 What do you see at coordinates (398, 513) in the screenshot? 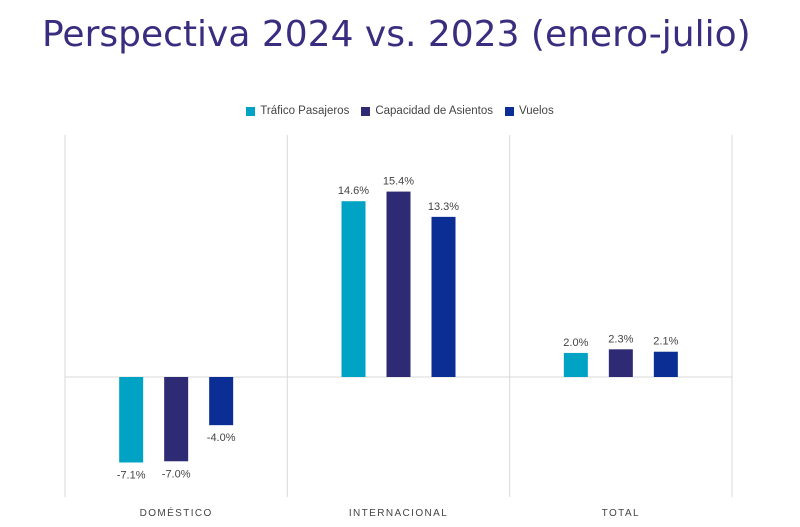
I see `category-label: INTERNACIONAL` at bounding box center [398, 513].